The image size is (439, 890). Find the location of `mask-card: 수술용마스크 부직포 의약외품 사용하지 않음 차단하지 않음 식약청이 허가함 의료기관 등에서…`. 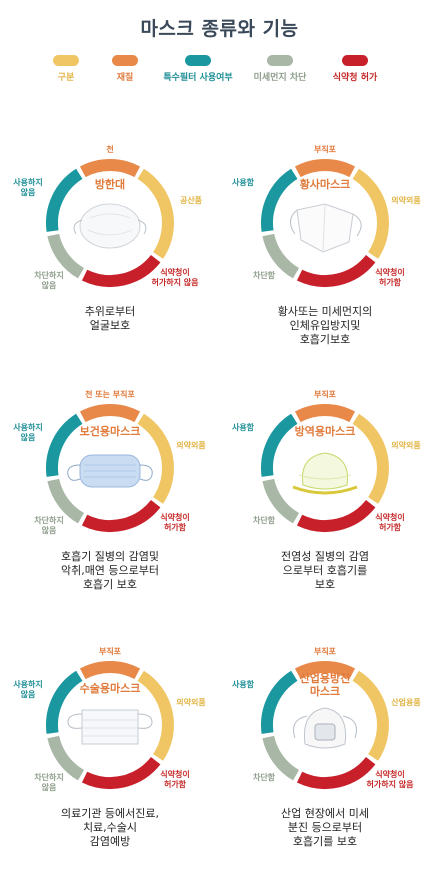

mask-card: 수술용마스크 부직포 의약외품 사용하지 않음 차단하지 않음 식약청이 허가함 의료기관 등에서… is located at coordinates (110, 765).